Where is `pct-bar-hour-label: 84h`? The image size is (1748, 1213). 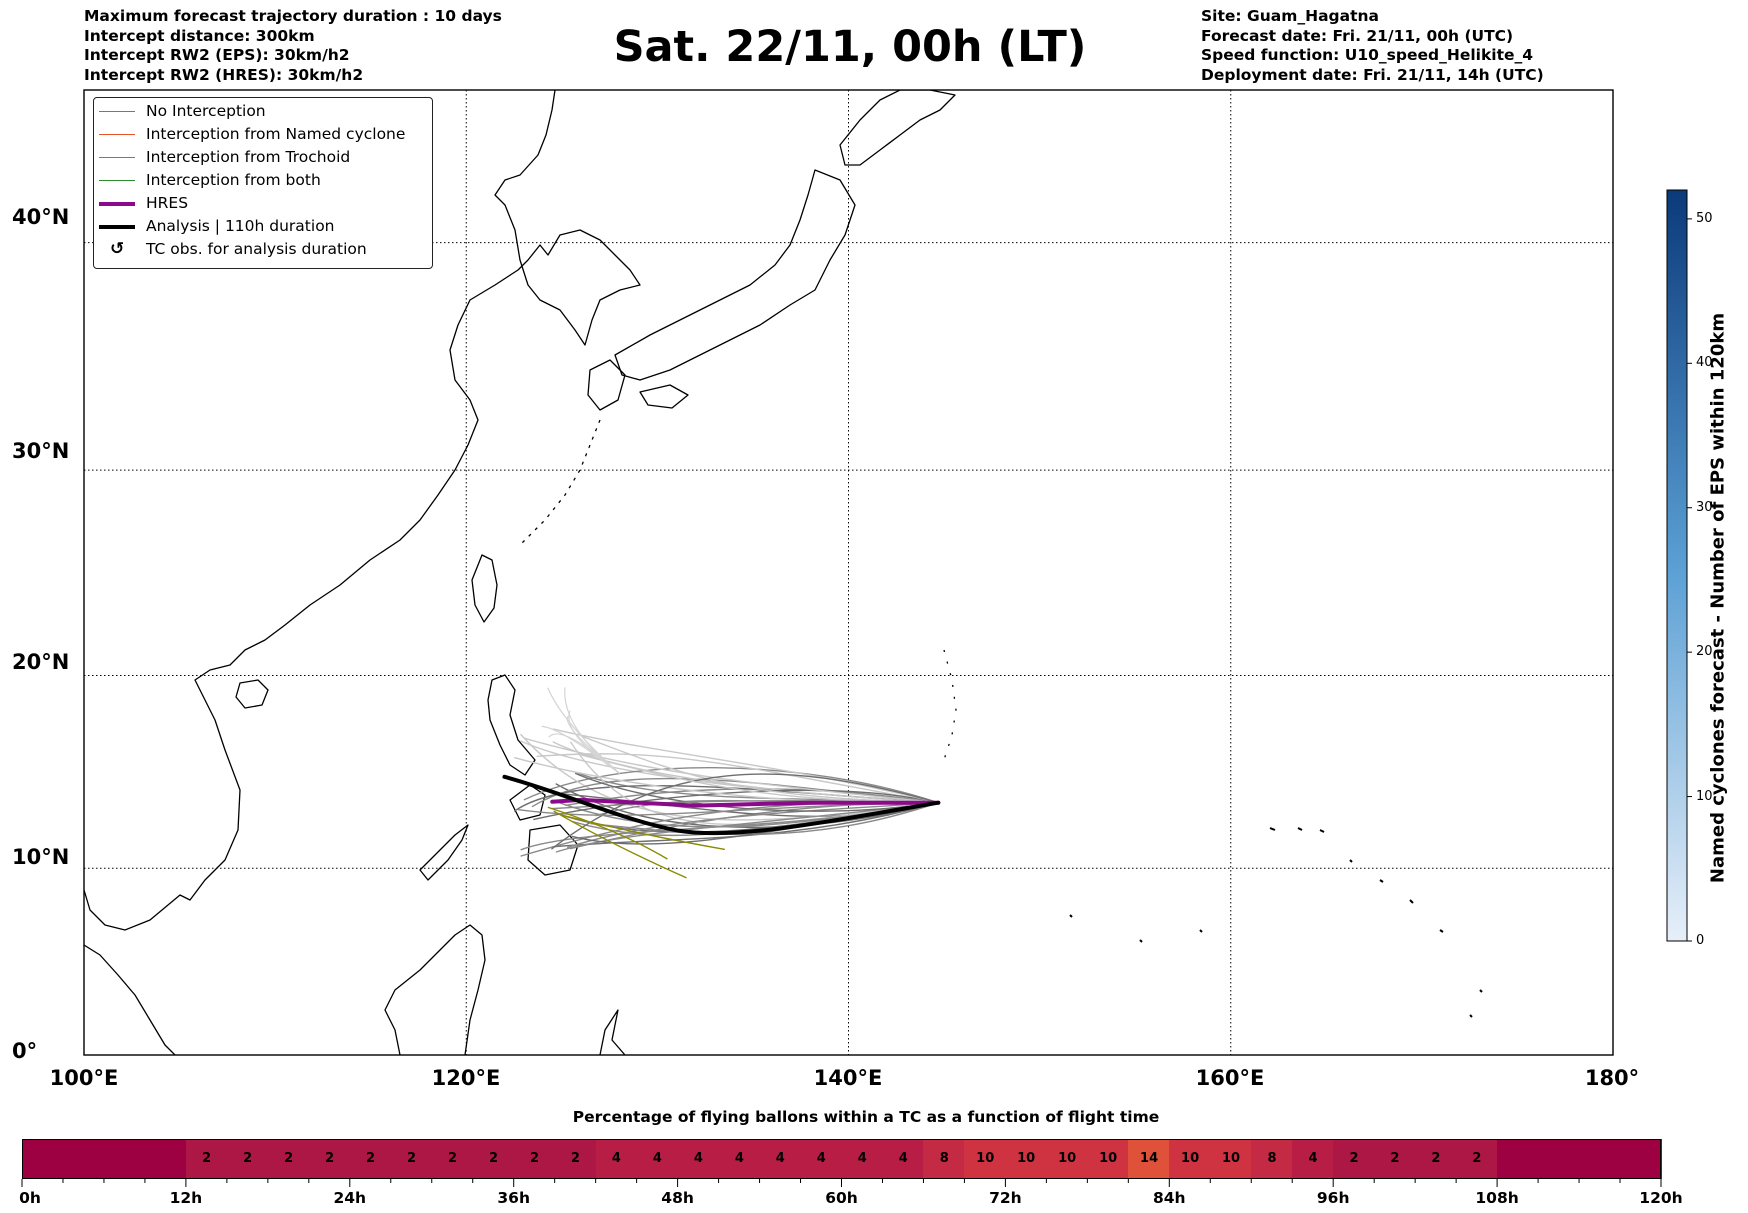 pct-bar-hour-label: 84h is located at coordinates (1169, 1198).